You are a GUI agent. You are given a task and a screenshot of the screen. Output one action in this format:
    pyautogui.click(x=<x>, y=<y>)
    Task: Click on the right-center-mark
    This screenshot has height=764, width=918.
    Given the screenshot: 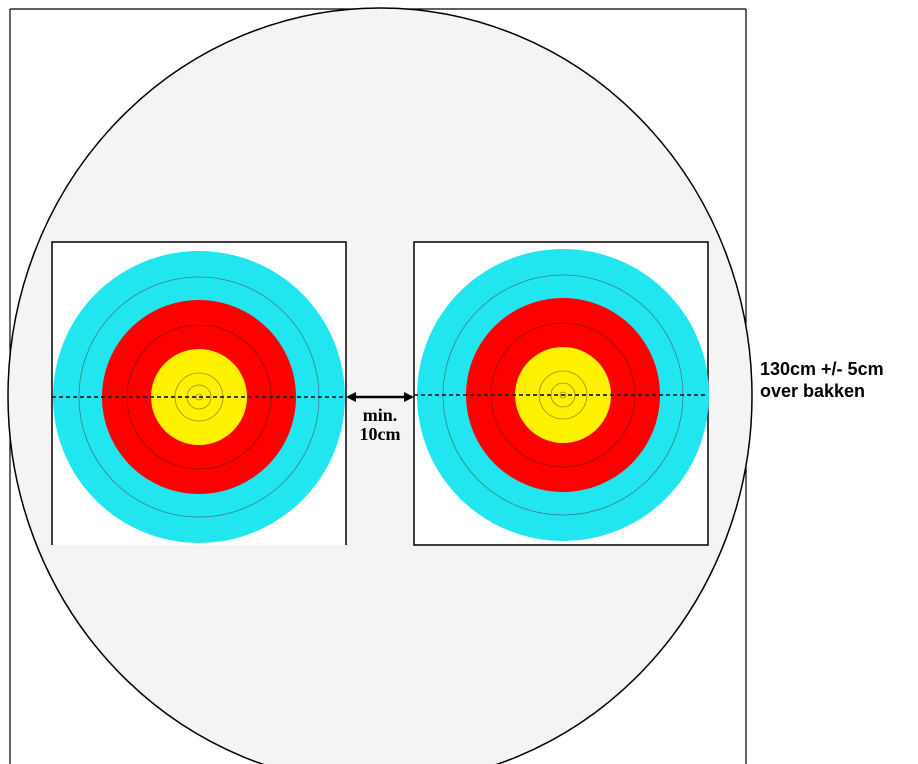 What is the action you would take?
    pyautogui.click(x=563, y=395)
    